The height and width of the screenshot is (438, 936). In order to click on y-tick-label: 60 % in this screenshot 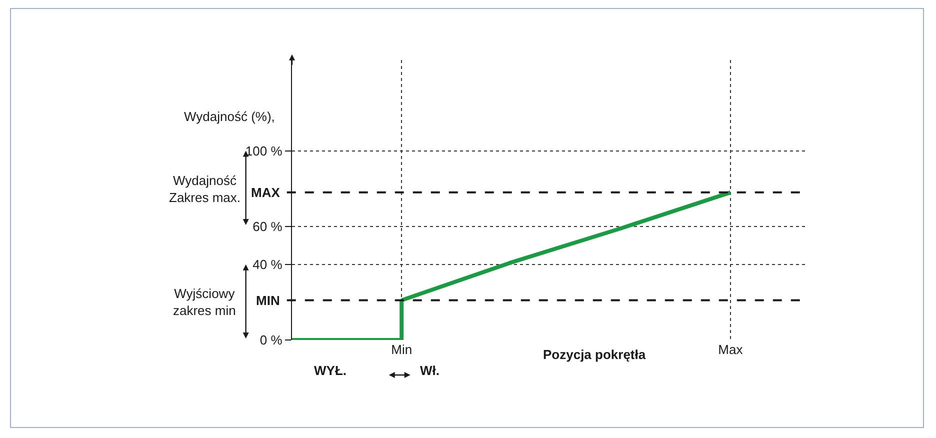, I will do `click(267, 226)`.